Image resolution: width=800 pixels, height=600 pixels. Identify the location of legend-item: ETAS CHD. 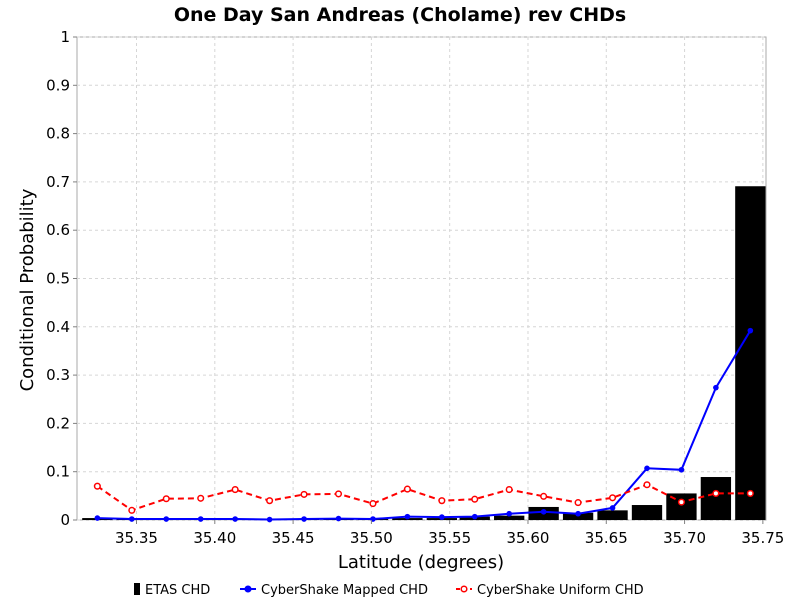
(172, 590).